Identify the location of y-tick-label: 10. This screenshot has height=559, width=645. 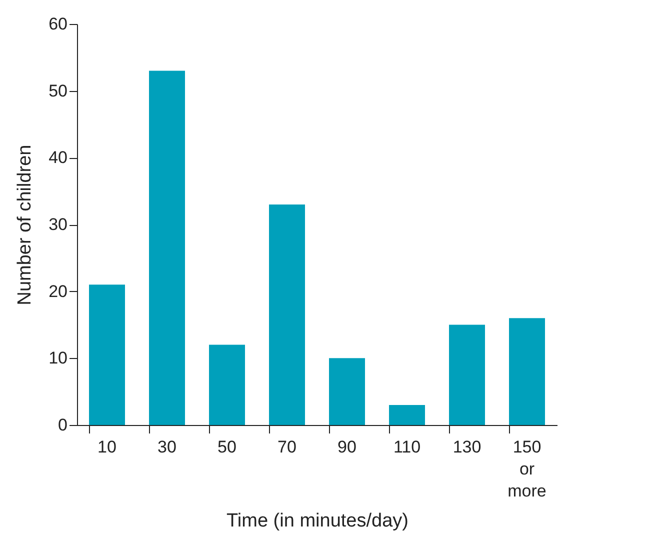
(58, 358).